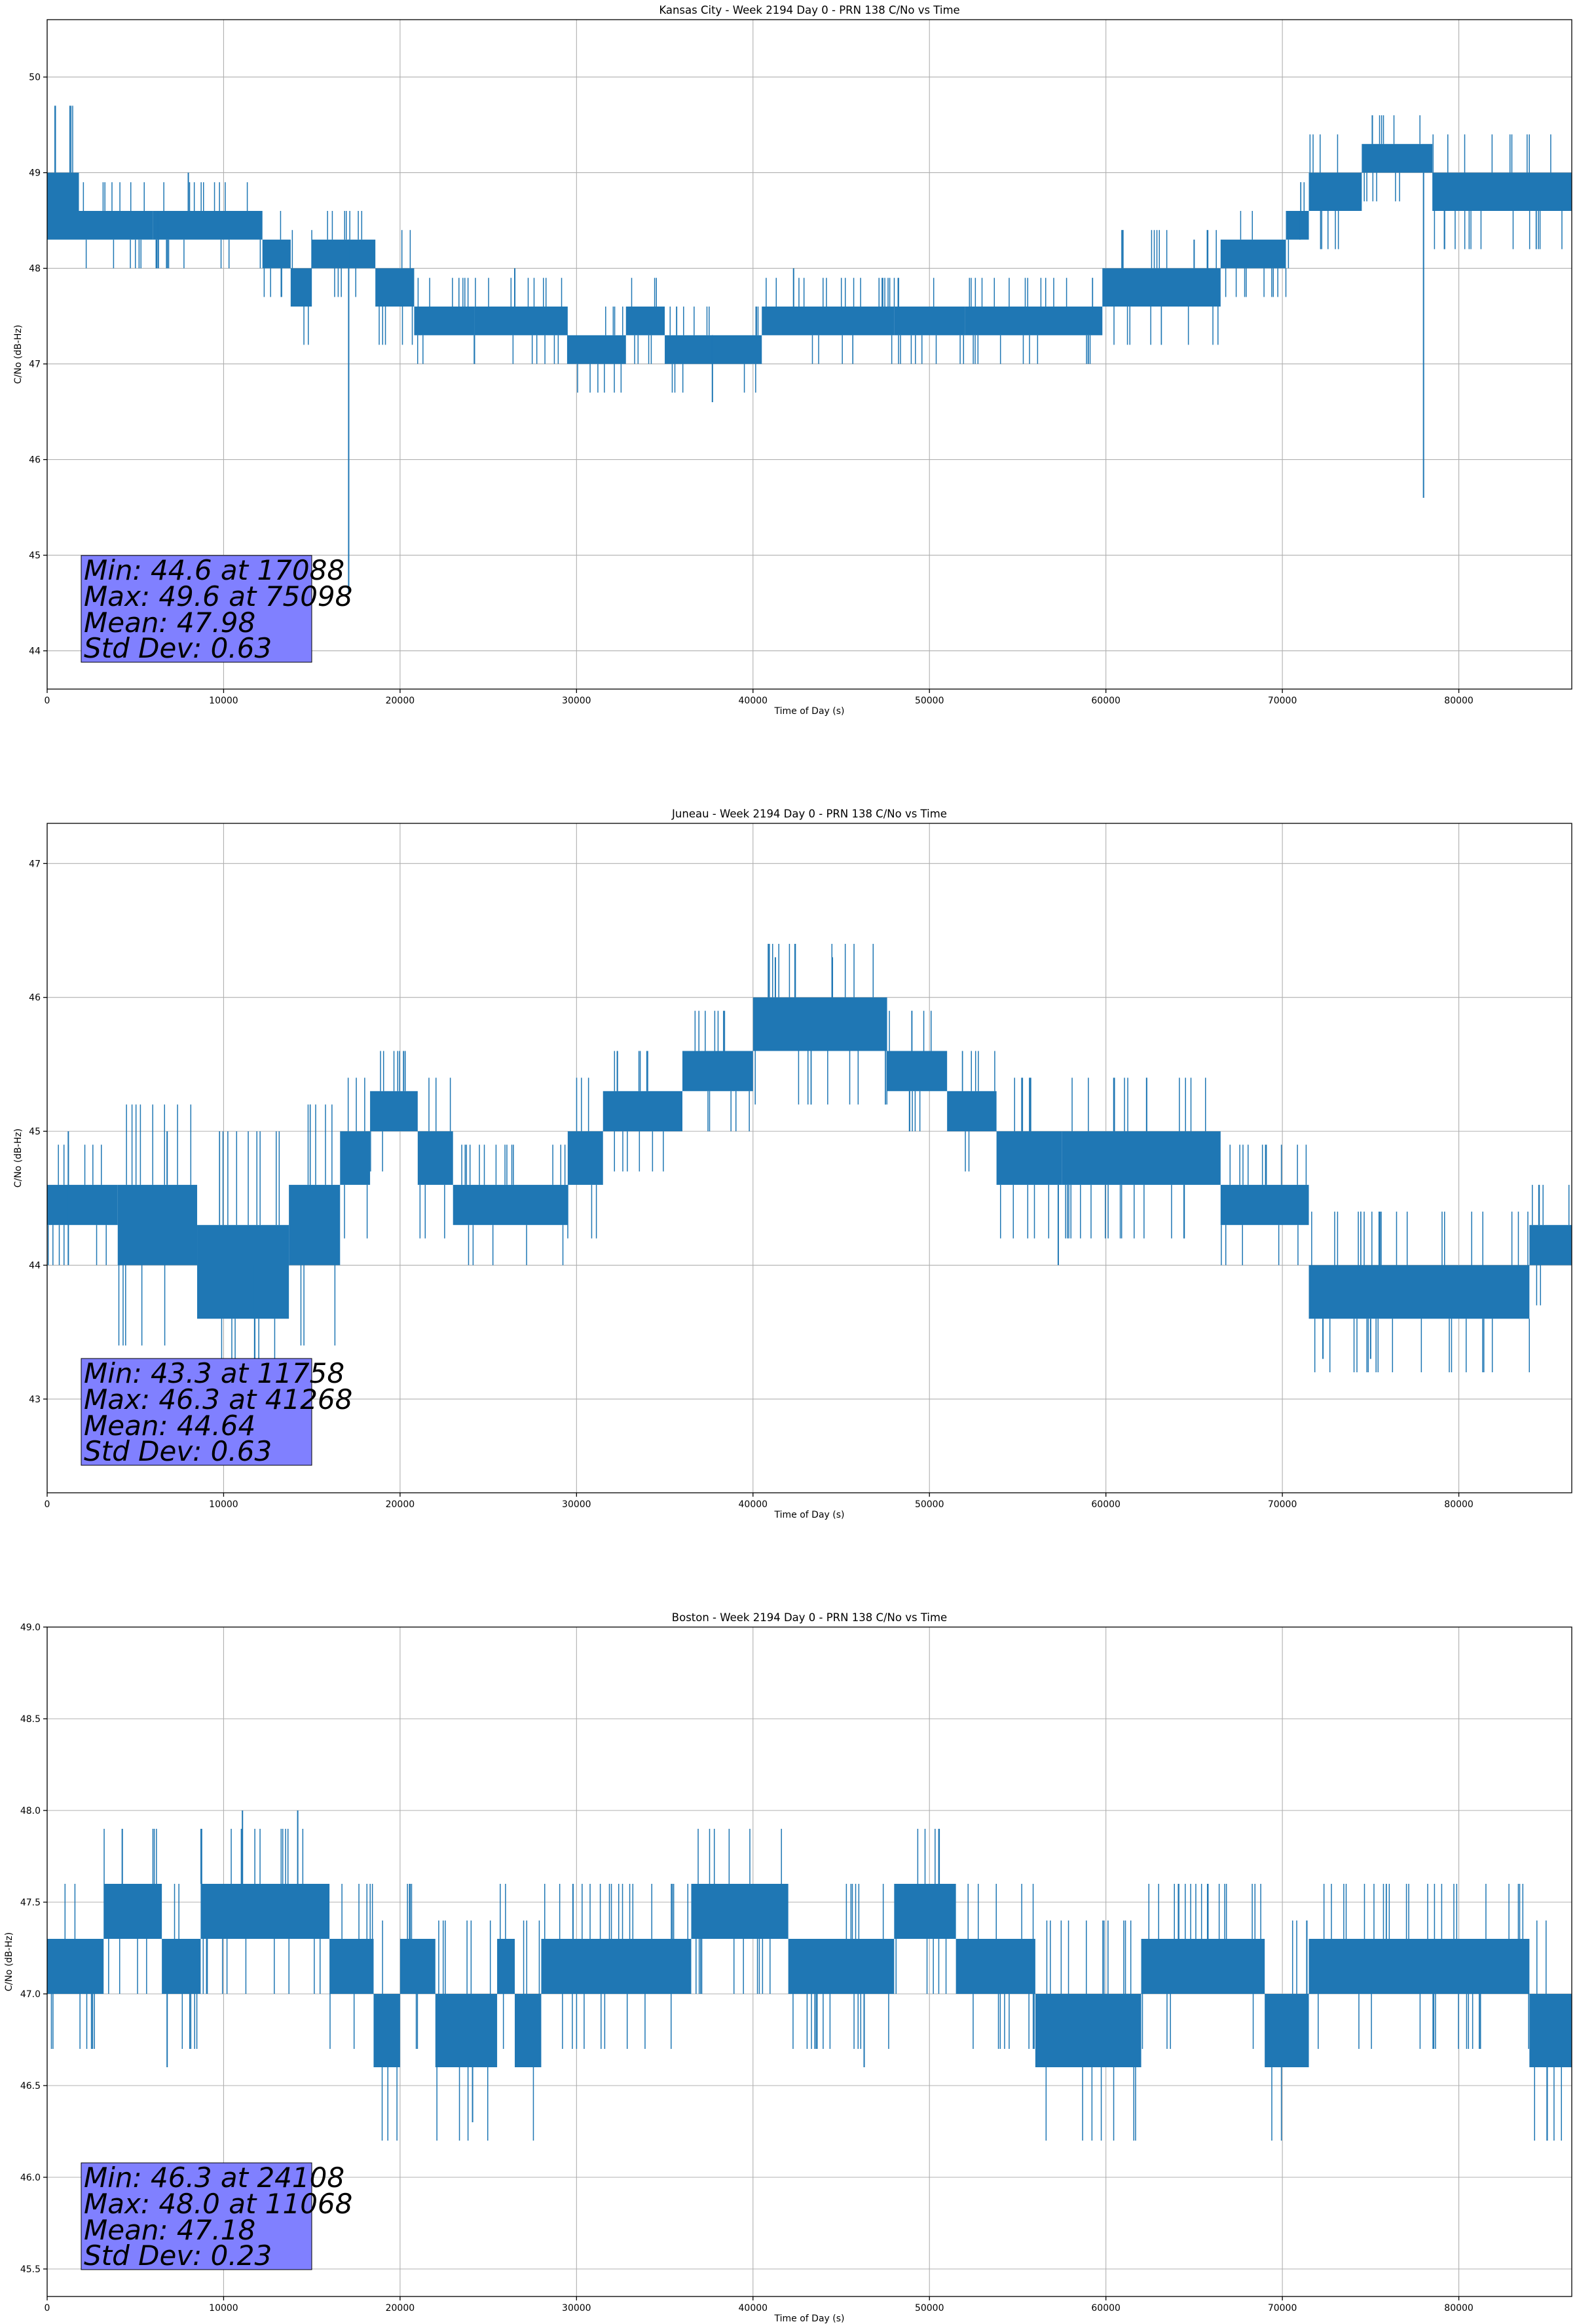 This screenshot has height=2324, width=1577. Describe the element at coordinates (18, 354) in the screenshot. I see `y-axis-label: C/No (dB-Hz)` at that location.